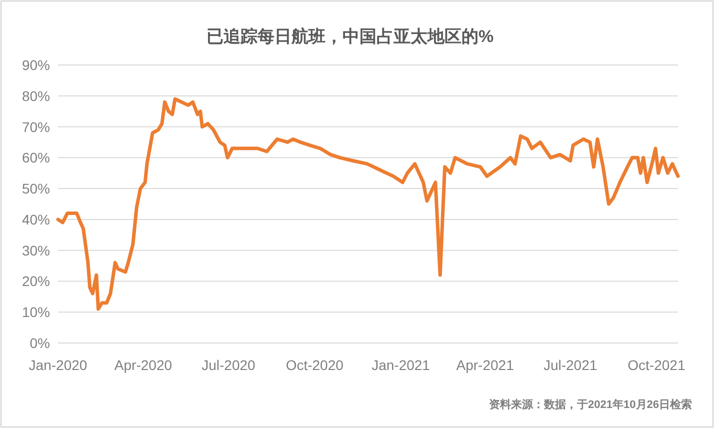 The width and height of the screenshot is (714, 428). Describe the element at coordinates (36, 65) in the screenshot. I see `y-tick-label: 90%` at that location.